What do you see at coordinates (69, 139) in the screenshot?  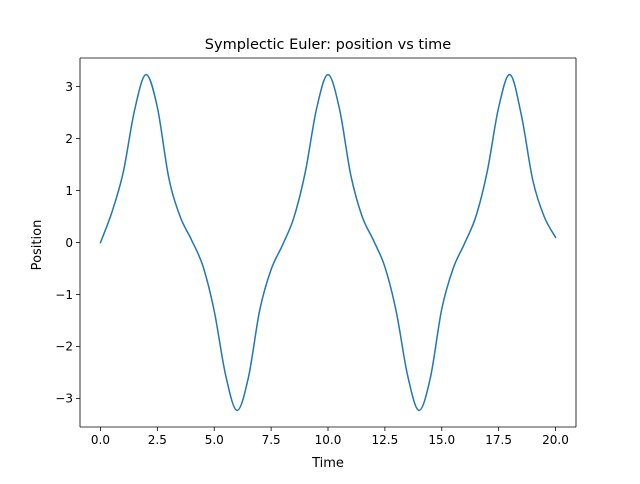 I see `y-tick-label: 2` at bounding box center [69, 139].